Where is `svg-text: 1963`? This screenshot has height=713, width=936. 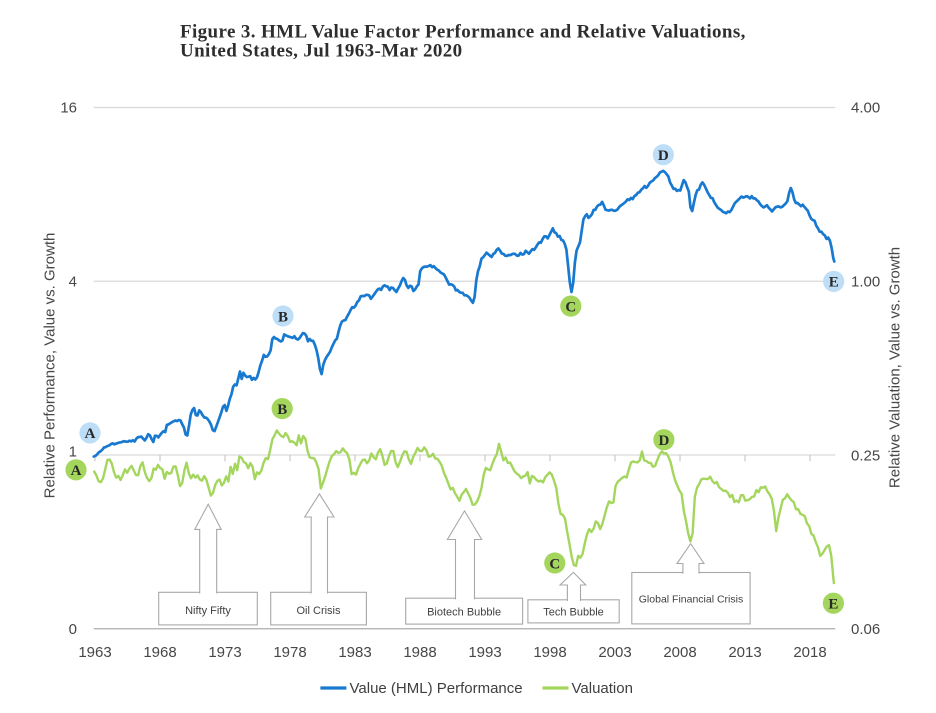
svg-text: 1963 is located at coordinates (94, 652).